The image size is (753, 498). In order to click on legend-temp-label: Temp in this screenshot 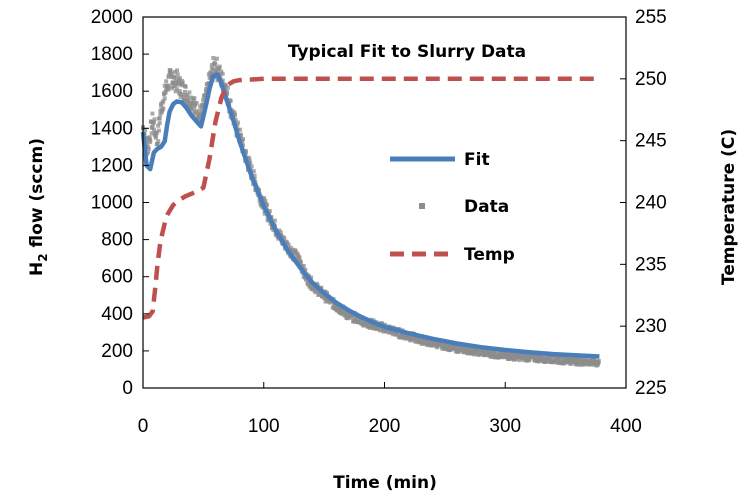, I will do `click(489, 255)`.